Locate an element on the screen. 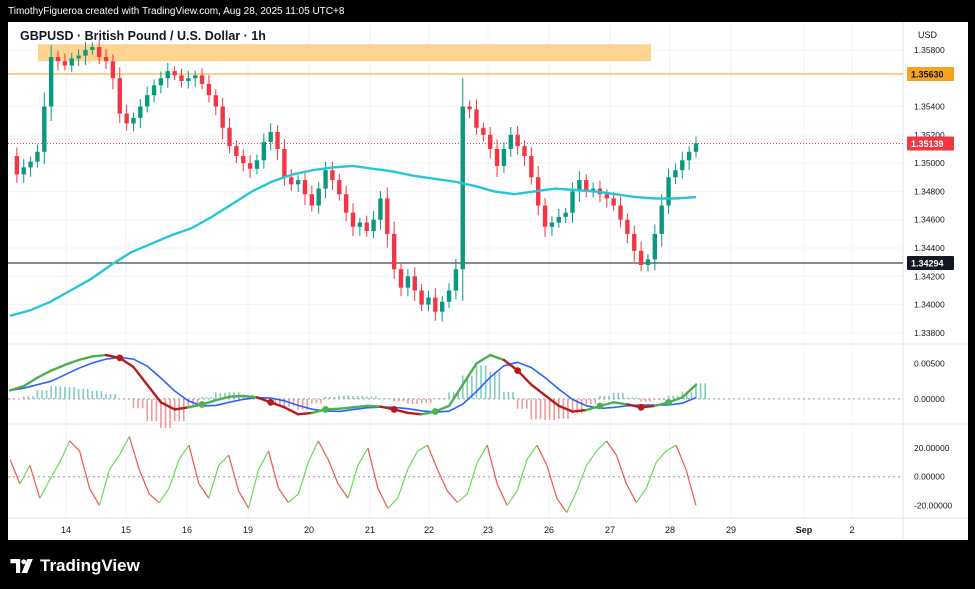  time-tick-label-10: 28 is located at coordinates (670, 530).